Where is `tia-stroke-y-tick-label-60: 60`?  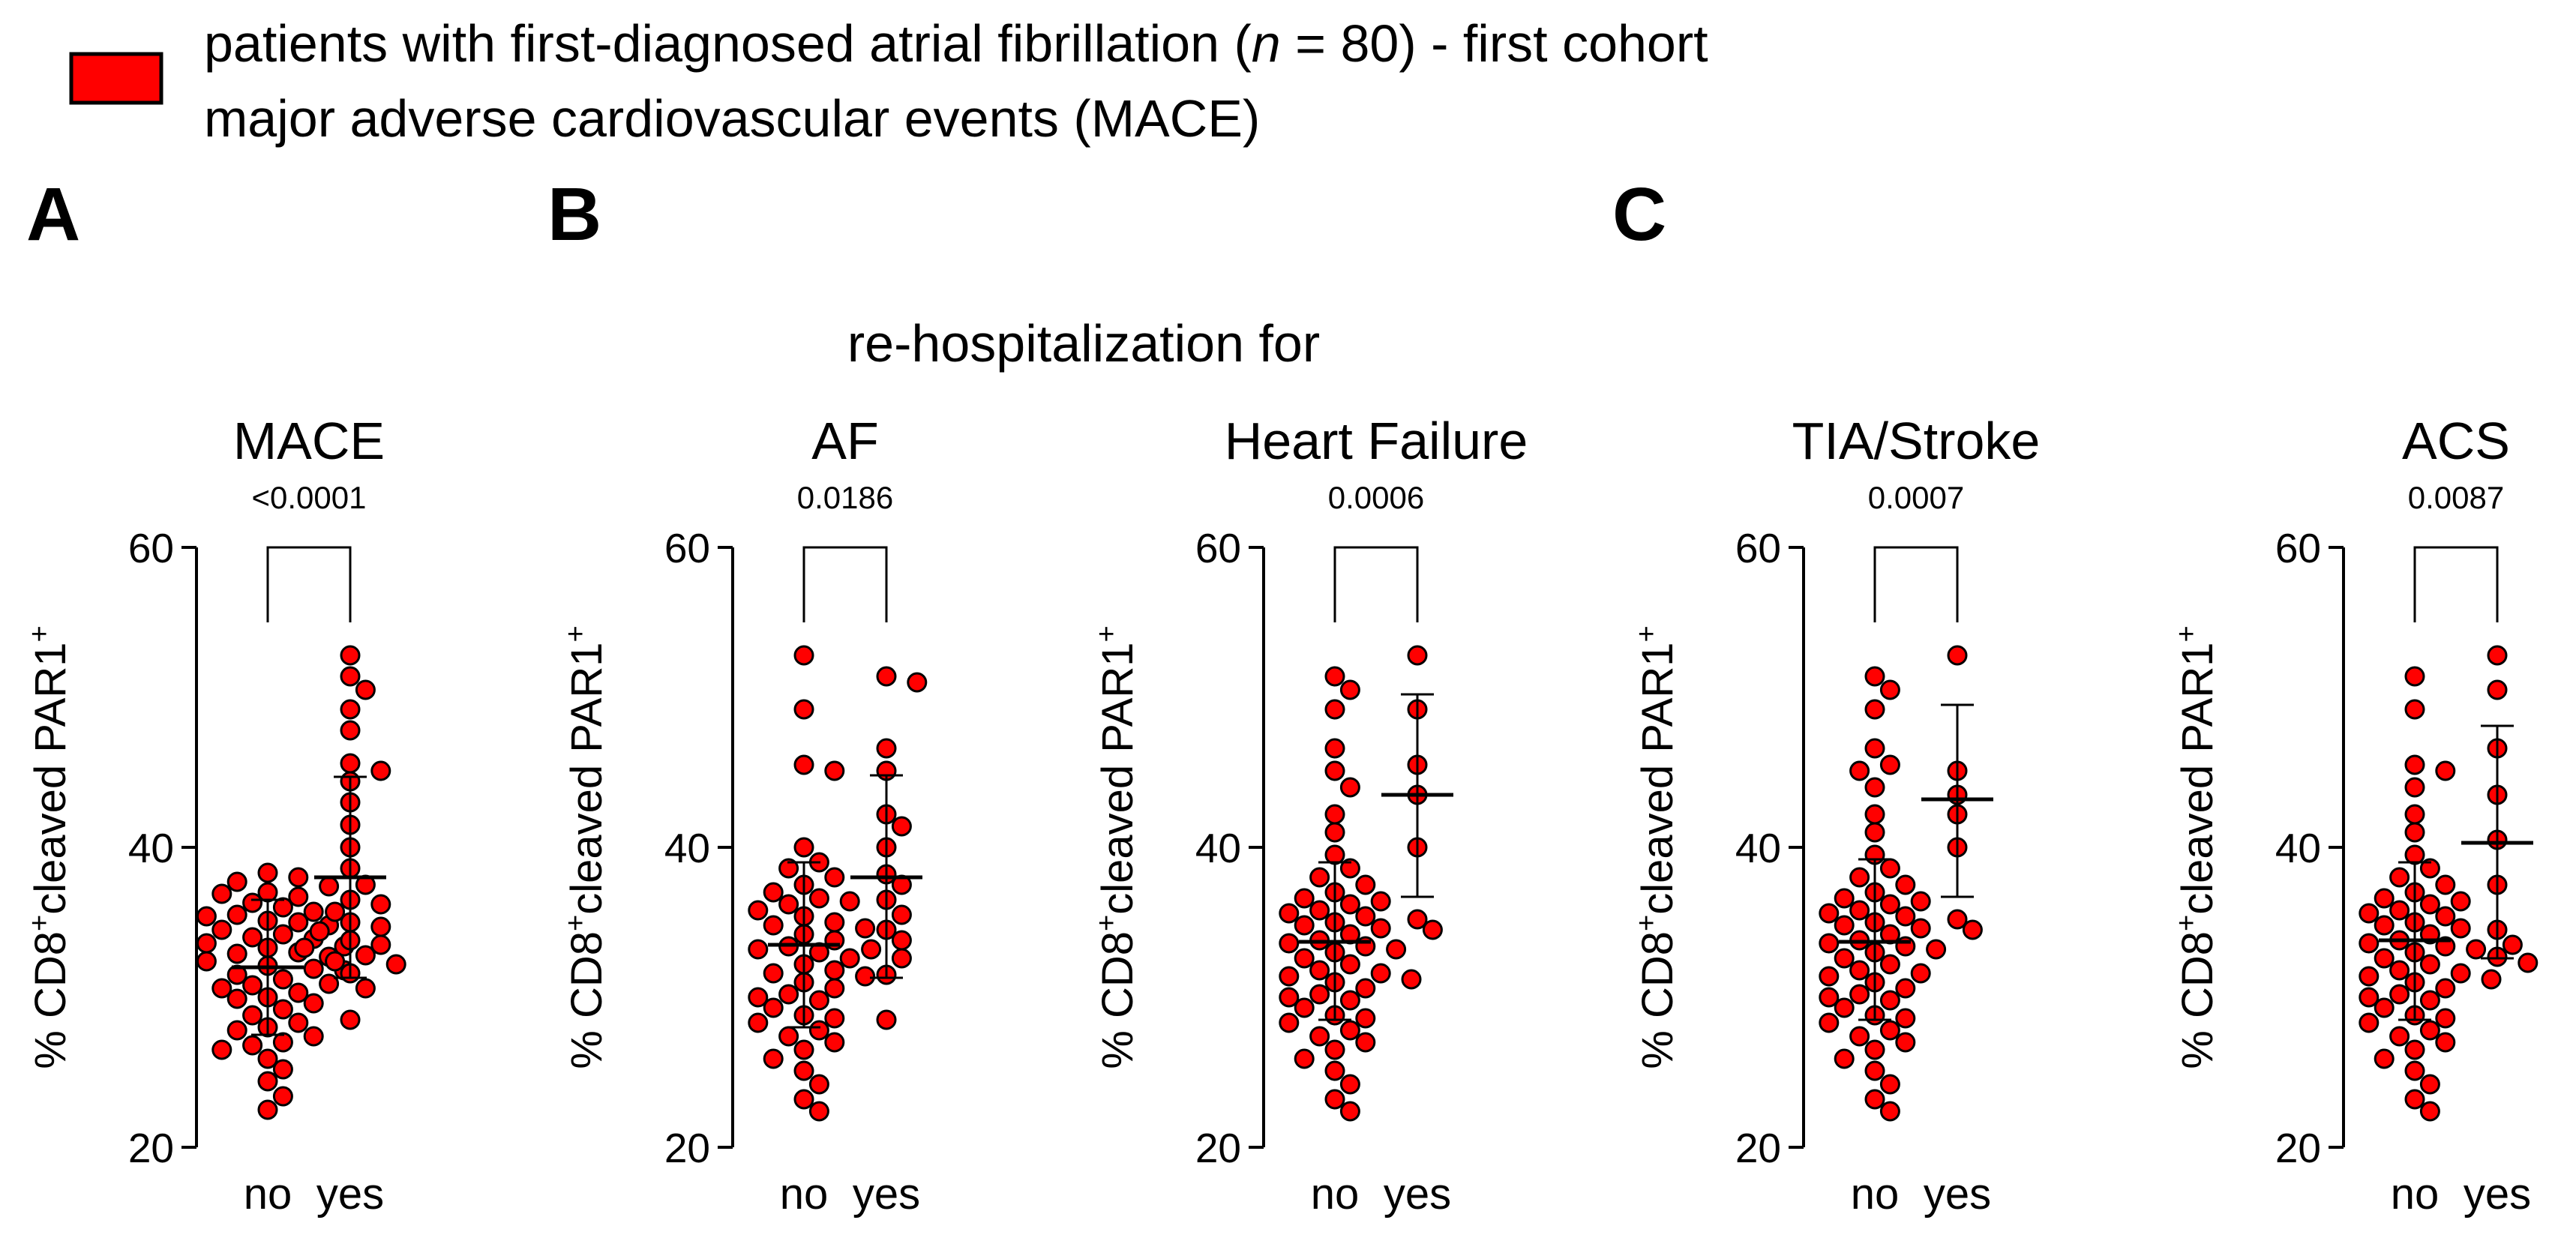
tia-stroke-y-tick-label-60: 60 is located at coordinates (1758, 548).